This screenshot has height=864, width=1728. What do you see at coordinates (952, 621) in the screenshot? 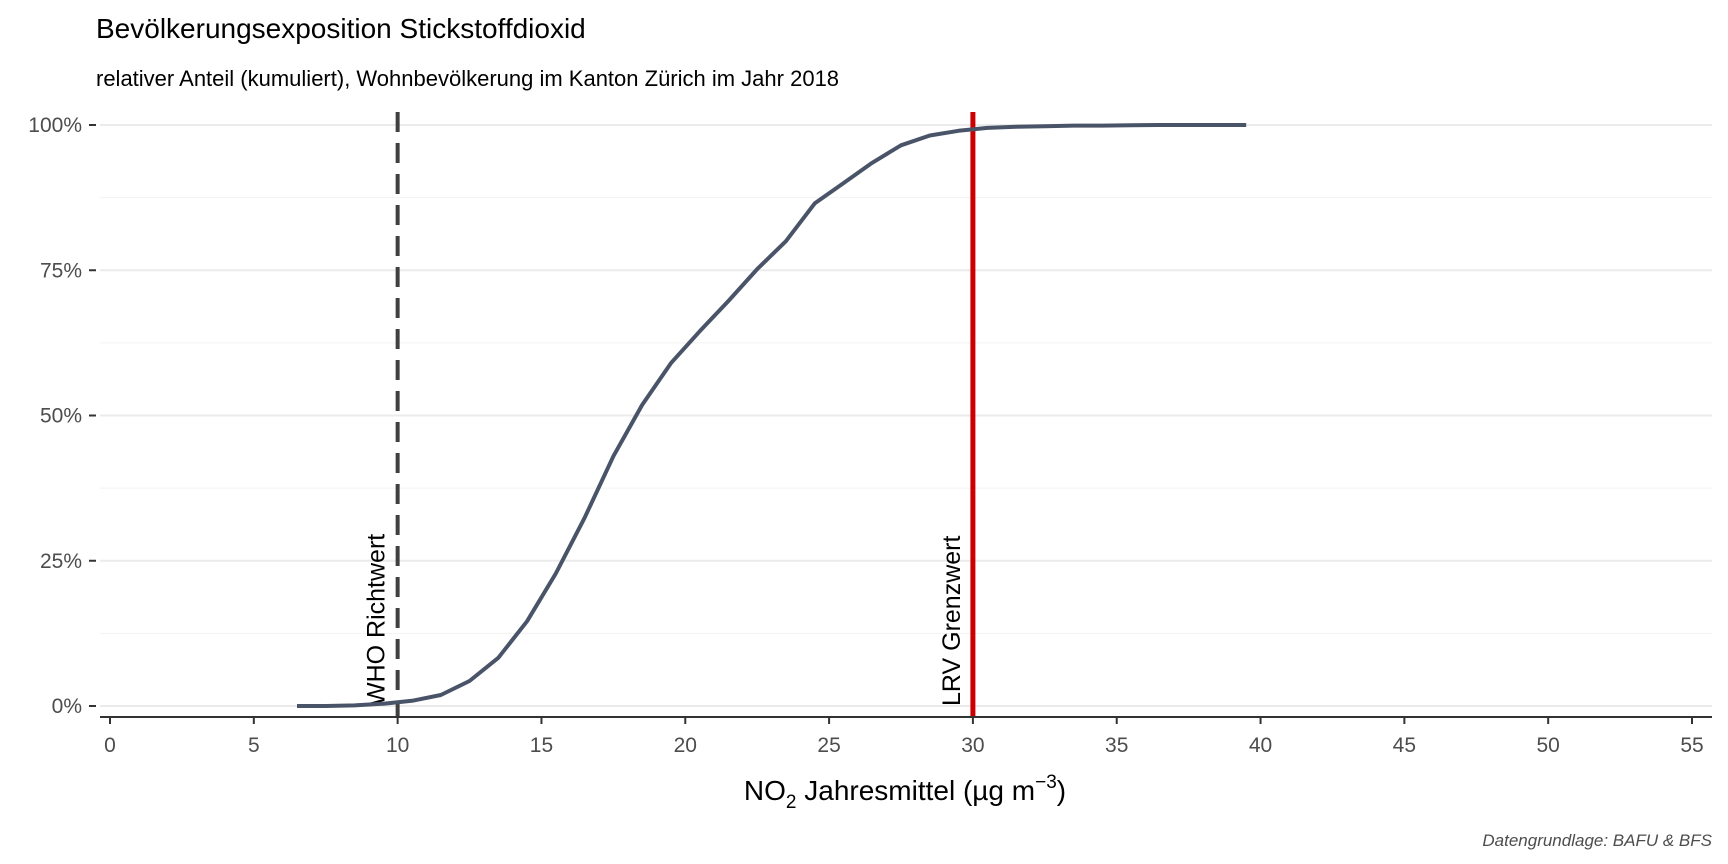
I see `reference-line-label: LRV Grenzwert` at bounding box center [952, 621].